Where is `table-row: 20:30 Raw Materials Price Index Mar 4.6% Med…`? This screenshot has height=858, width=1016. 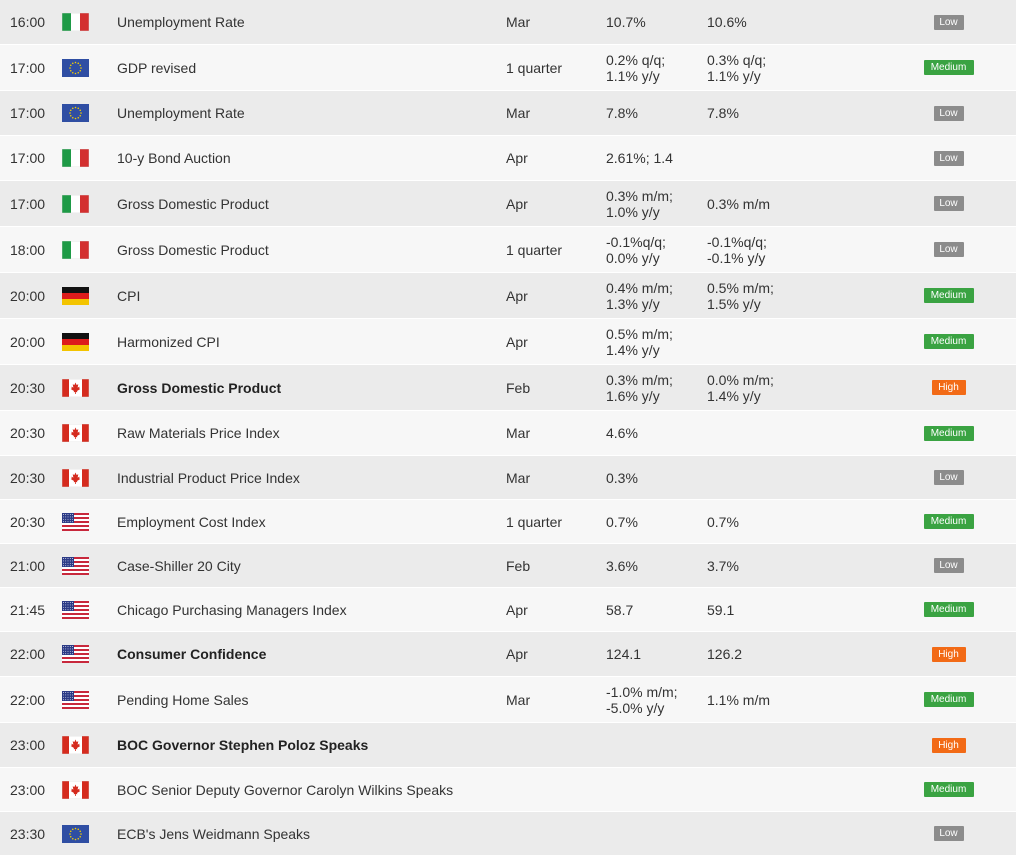 table-row: 20:30 Raw Materials Price Index Mar 4.6% Med… is located at coordinates (508, 433).